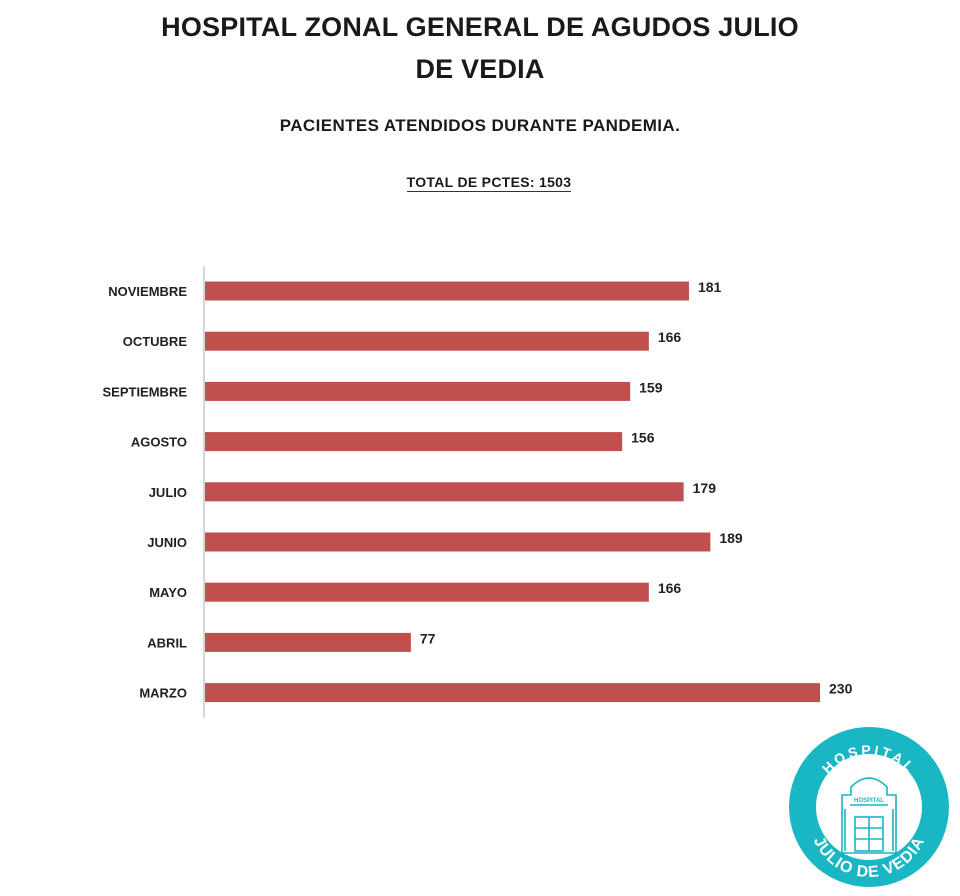 The height and width of the screenshot is (896, 960). Describe the element at coordinates (168, 592) in the screenshot. I see `category-label: MAYO` at that location.